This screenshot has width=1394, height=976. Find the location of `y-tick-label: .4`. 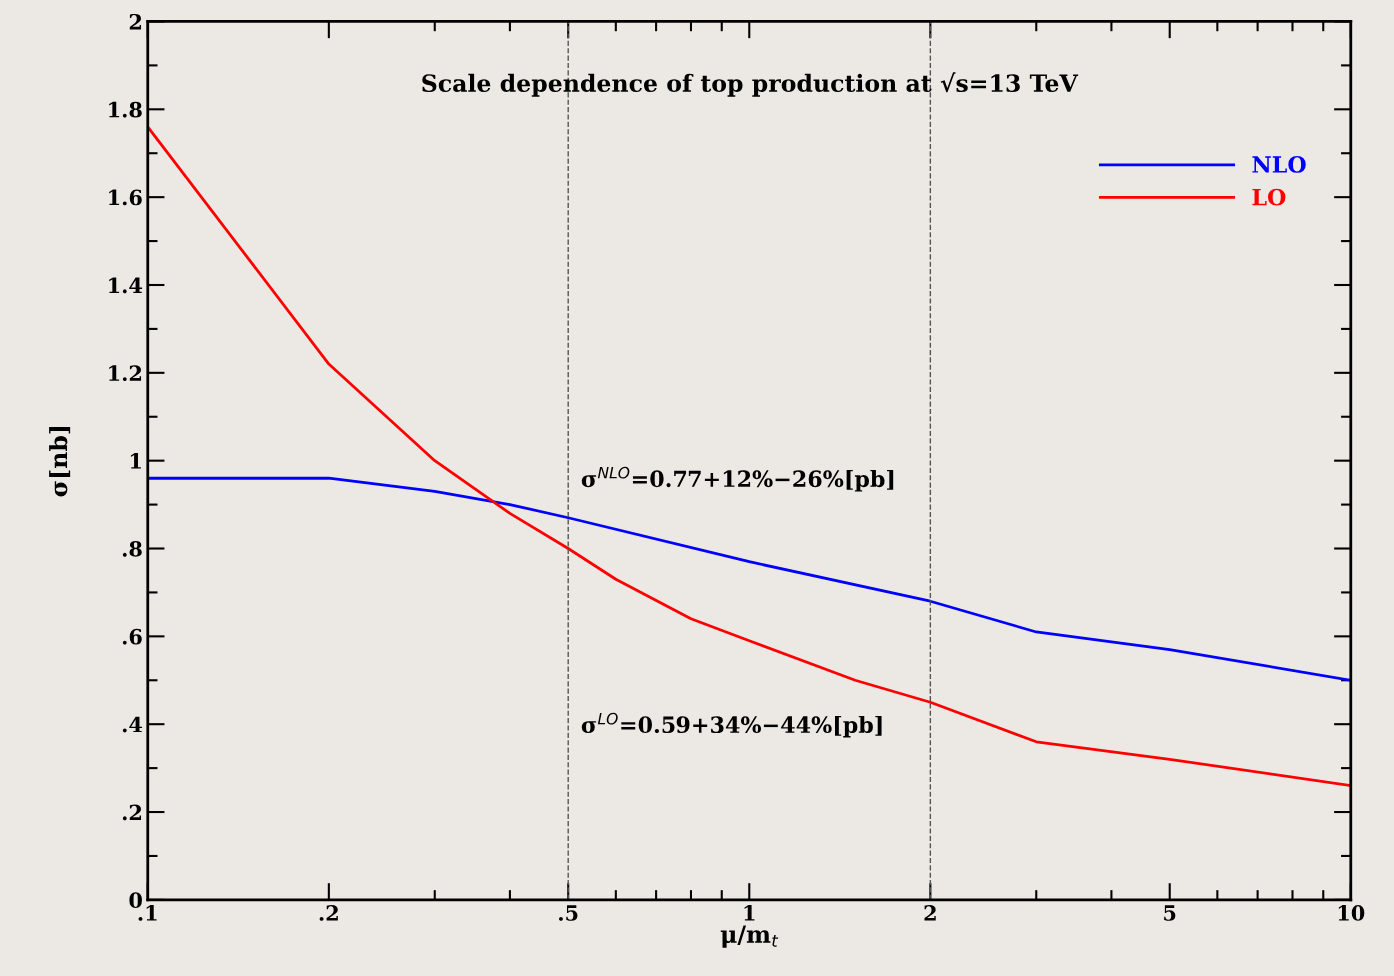

y-tick-label: .4 is located at coordinates (132, 724).